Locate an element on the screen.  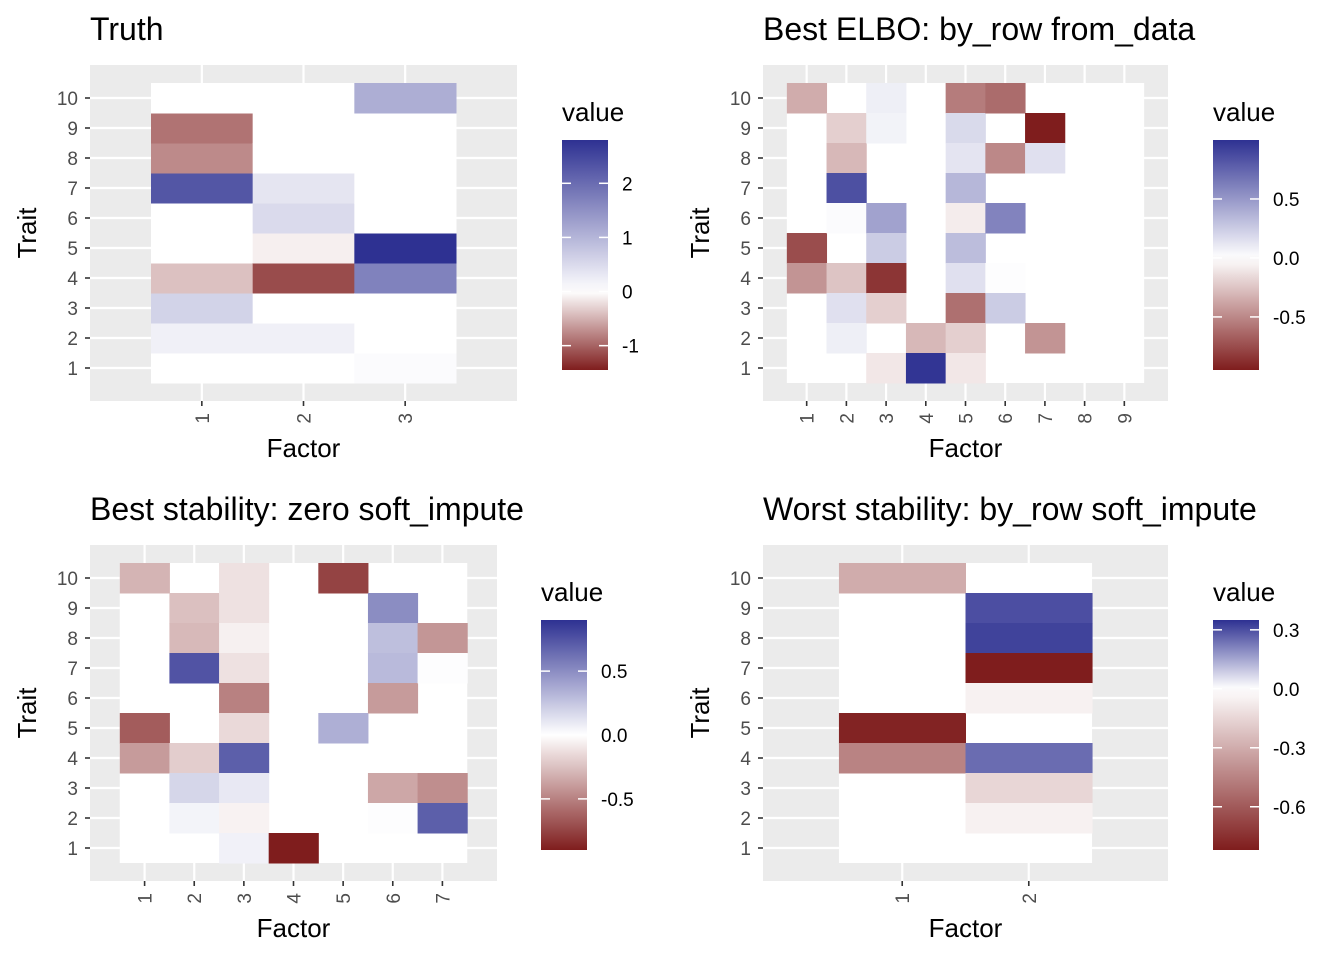
legend-break-label: 0.3 is located at coordinates (1286, 631).